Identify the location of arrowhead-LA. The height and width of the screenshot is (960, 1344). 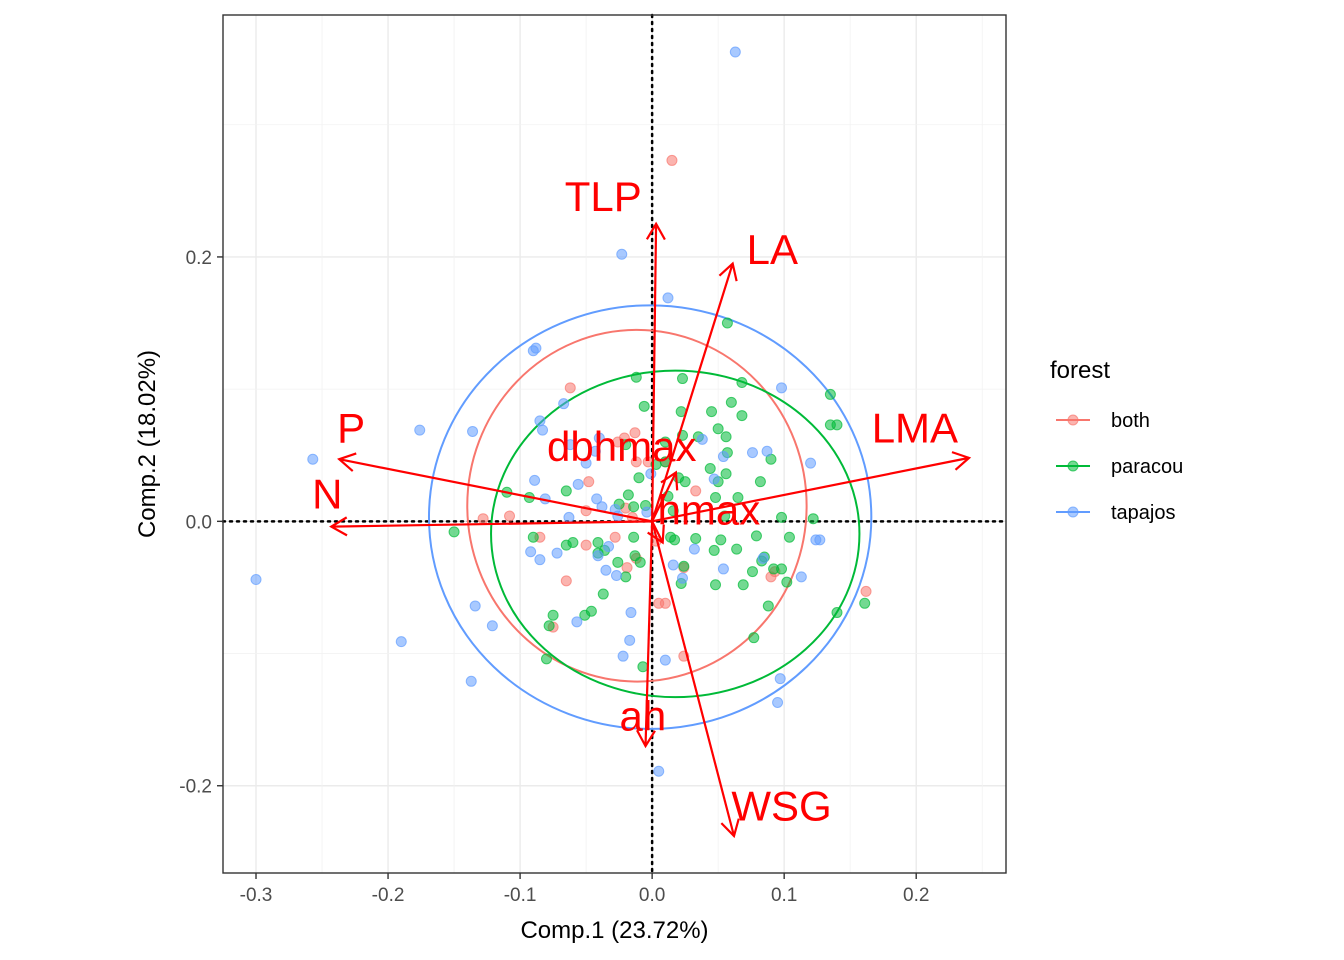
(728, 271).